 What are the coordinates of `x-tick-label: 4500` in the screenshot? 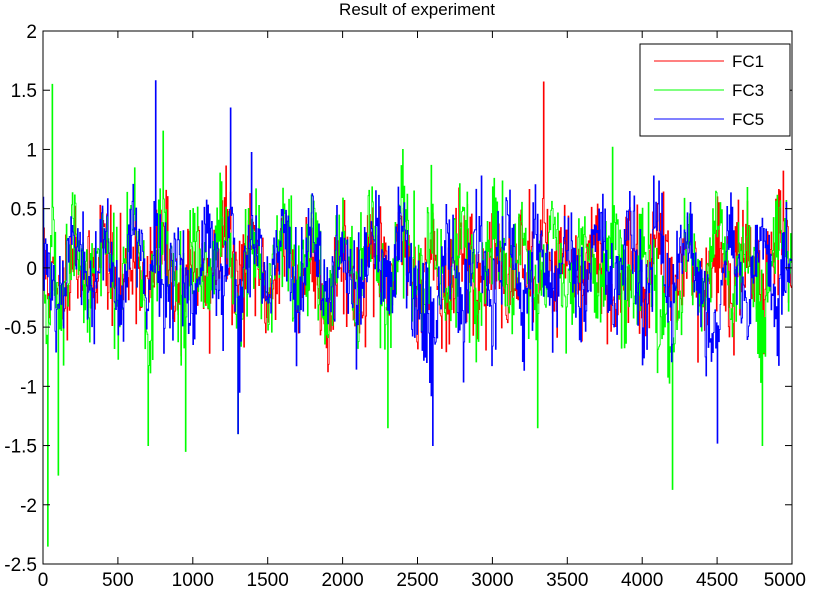 It's located at (717, 579).